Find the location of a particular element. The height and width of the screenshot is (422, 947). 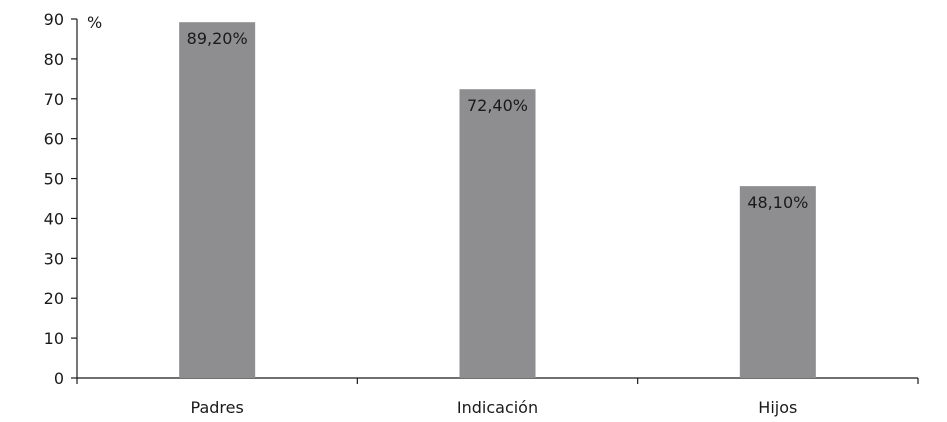

bar-indicación is located at coordinates (497, 234).